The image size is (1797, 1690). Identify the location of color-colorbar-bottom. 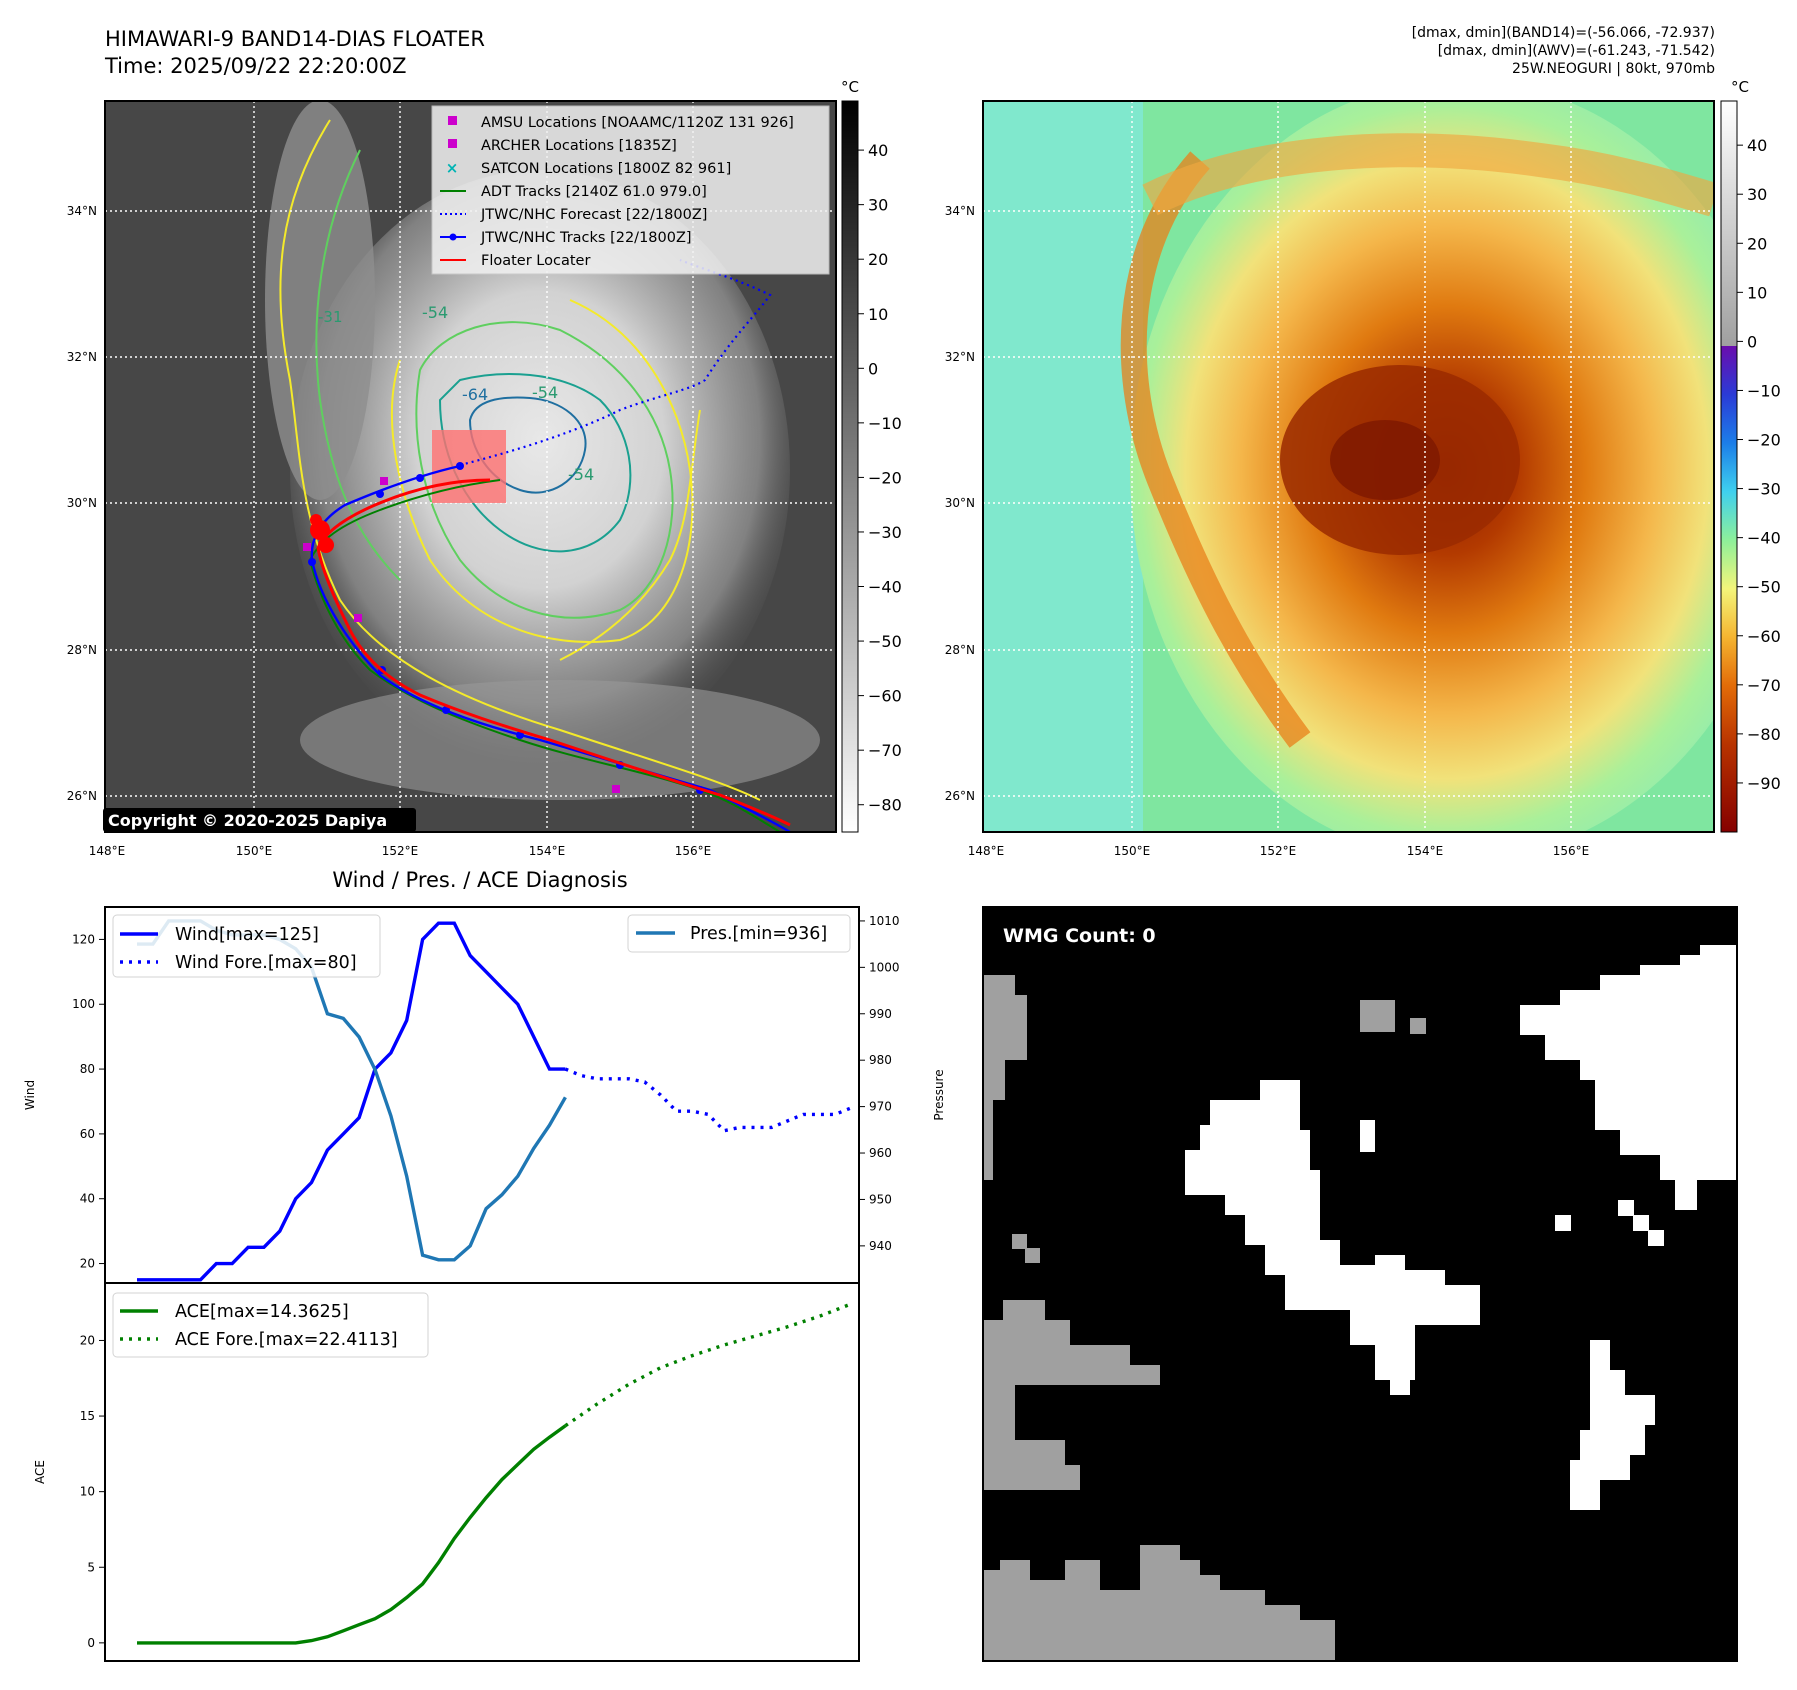
(1729, 589).